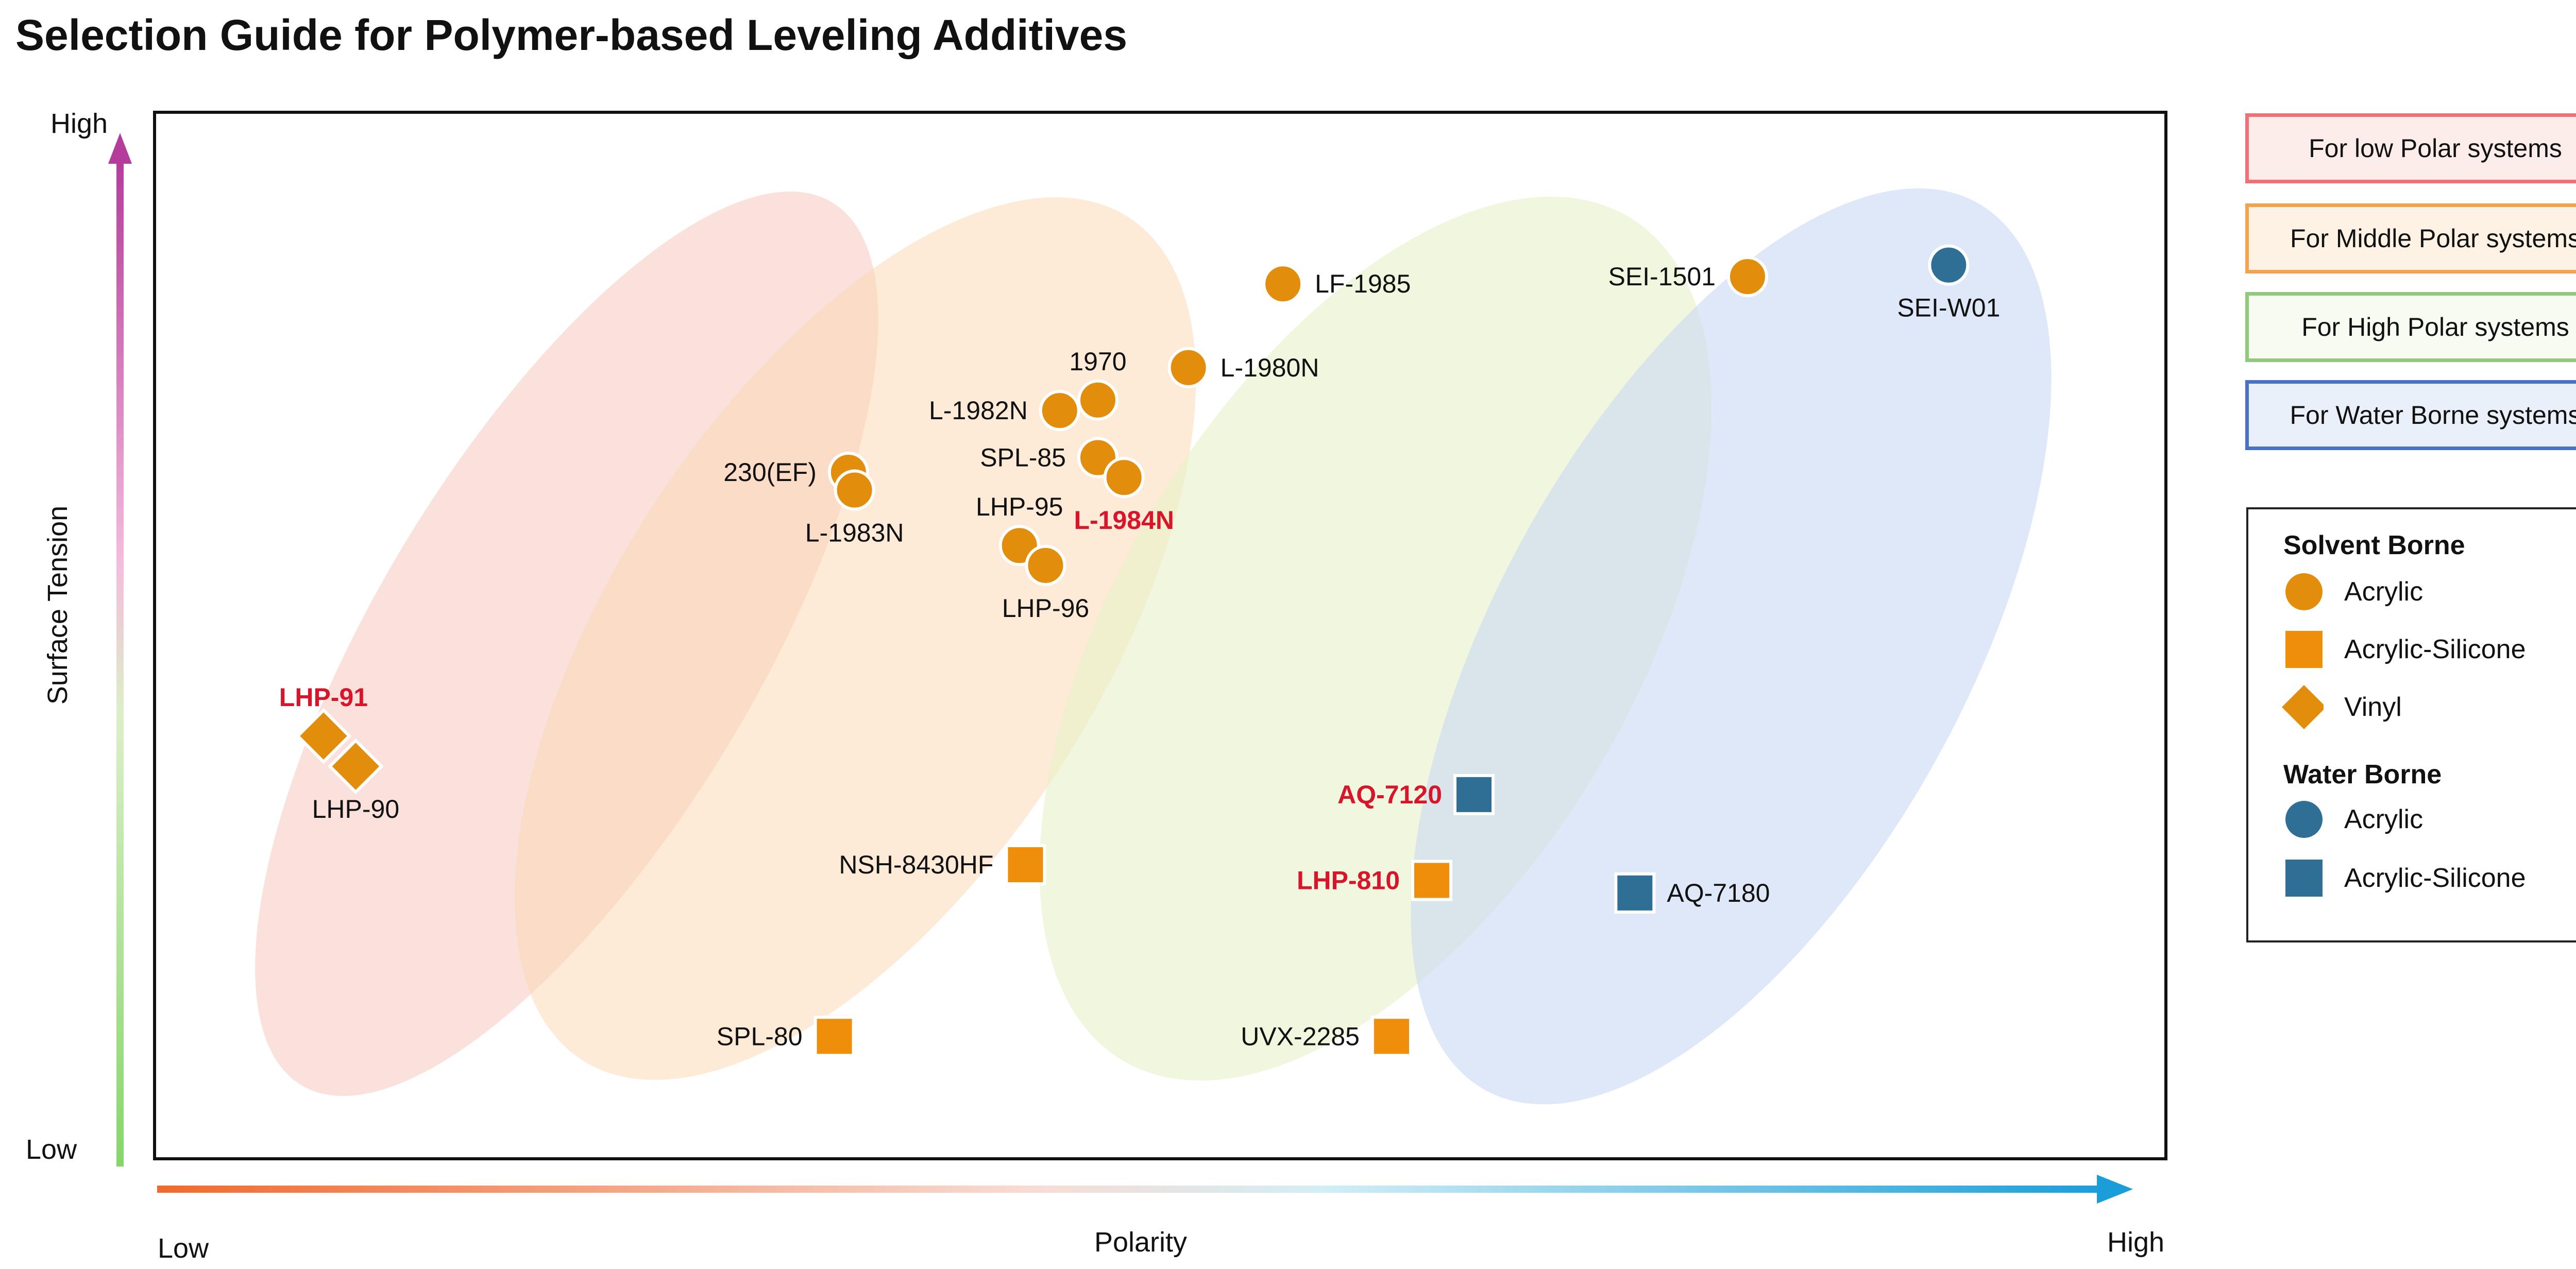  What do you see at coordinates (854, 533) in the screenshot?
I see `data-point-label: L-1983N` at bounding box center [854, 533].